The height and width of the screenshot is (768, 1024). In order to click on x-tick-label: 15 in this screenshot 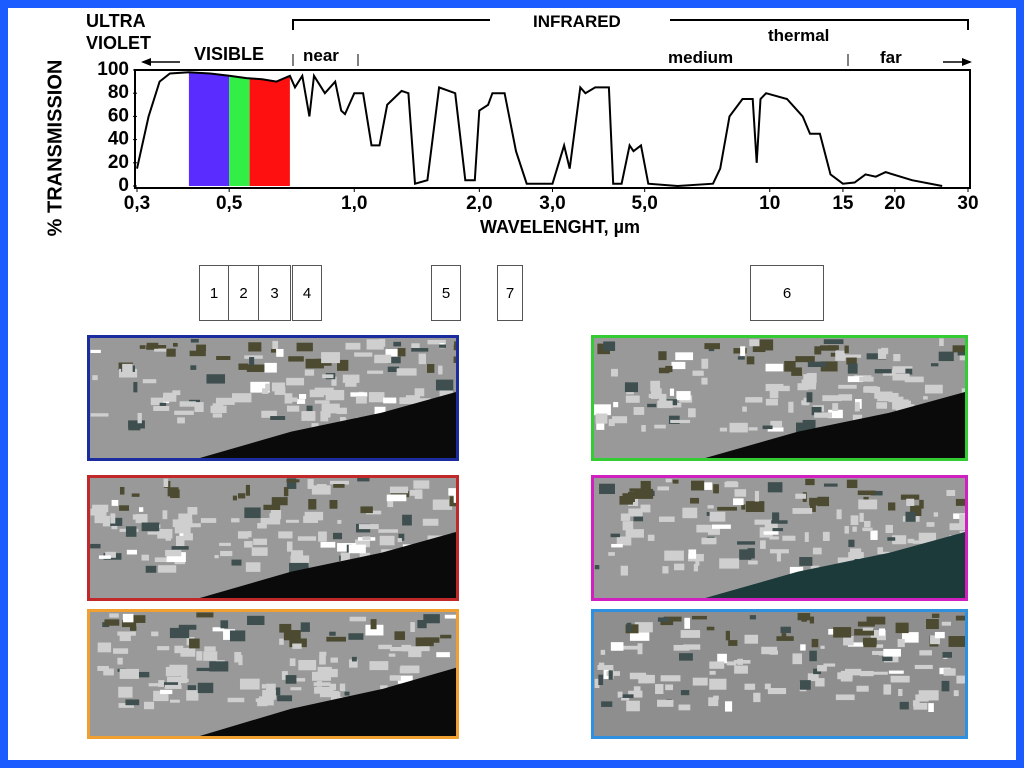, I will do `click(843, 203)`.